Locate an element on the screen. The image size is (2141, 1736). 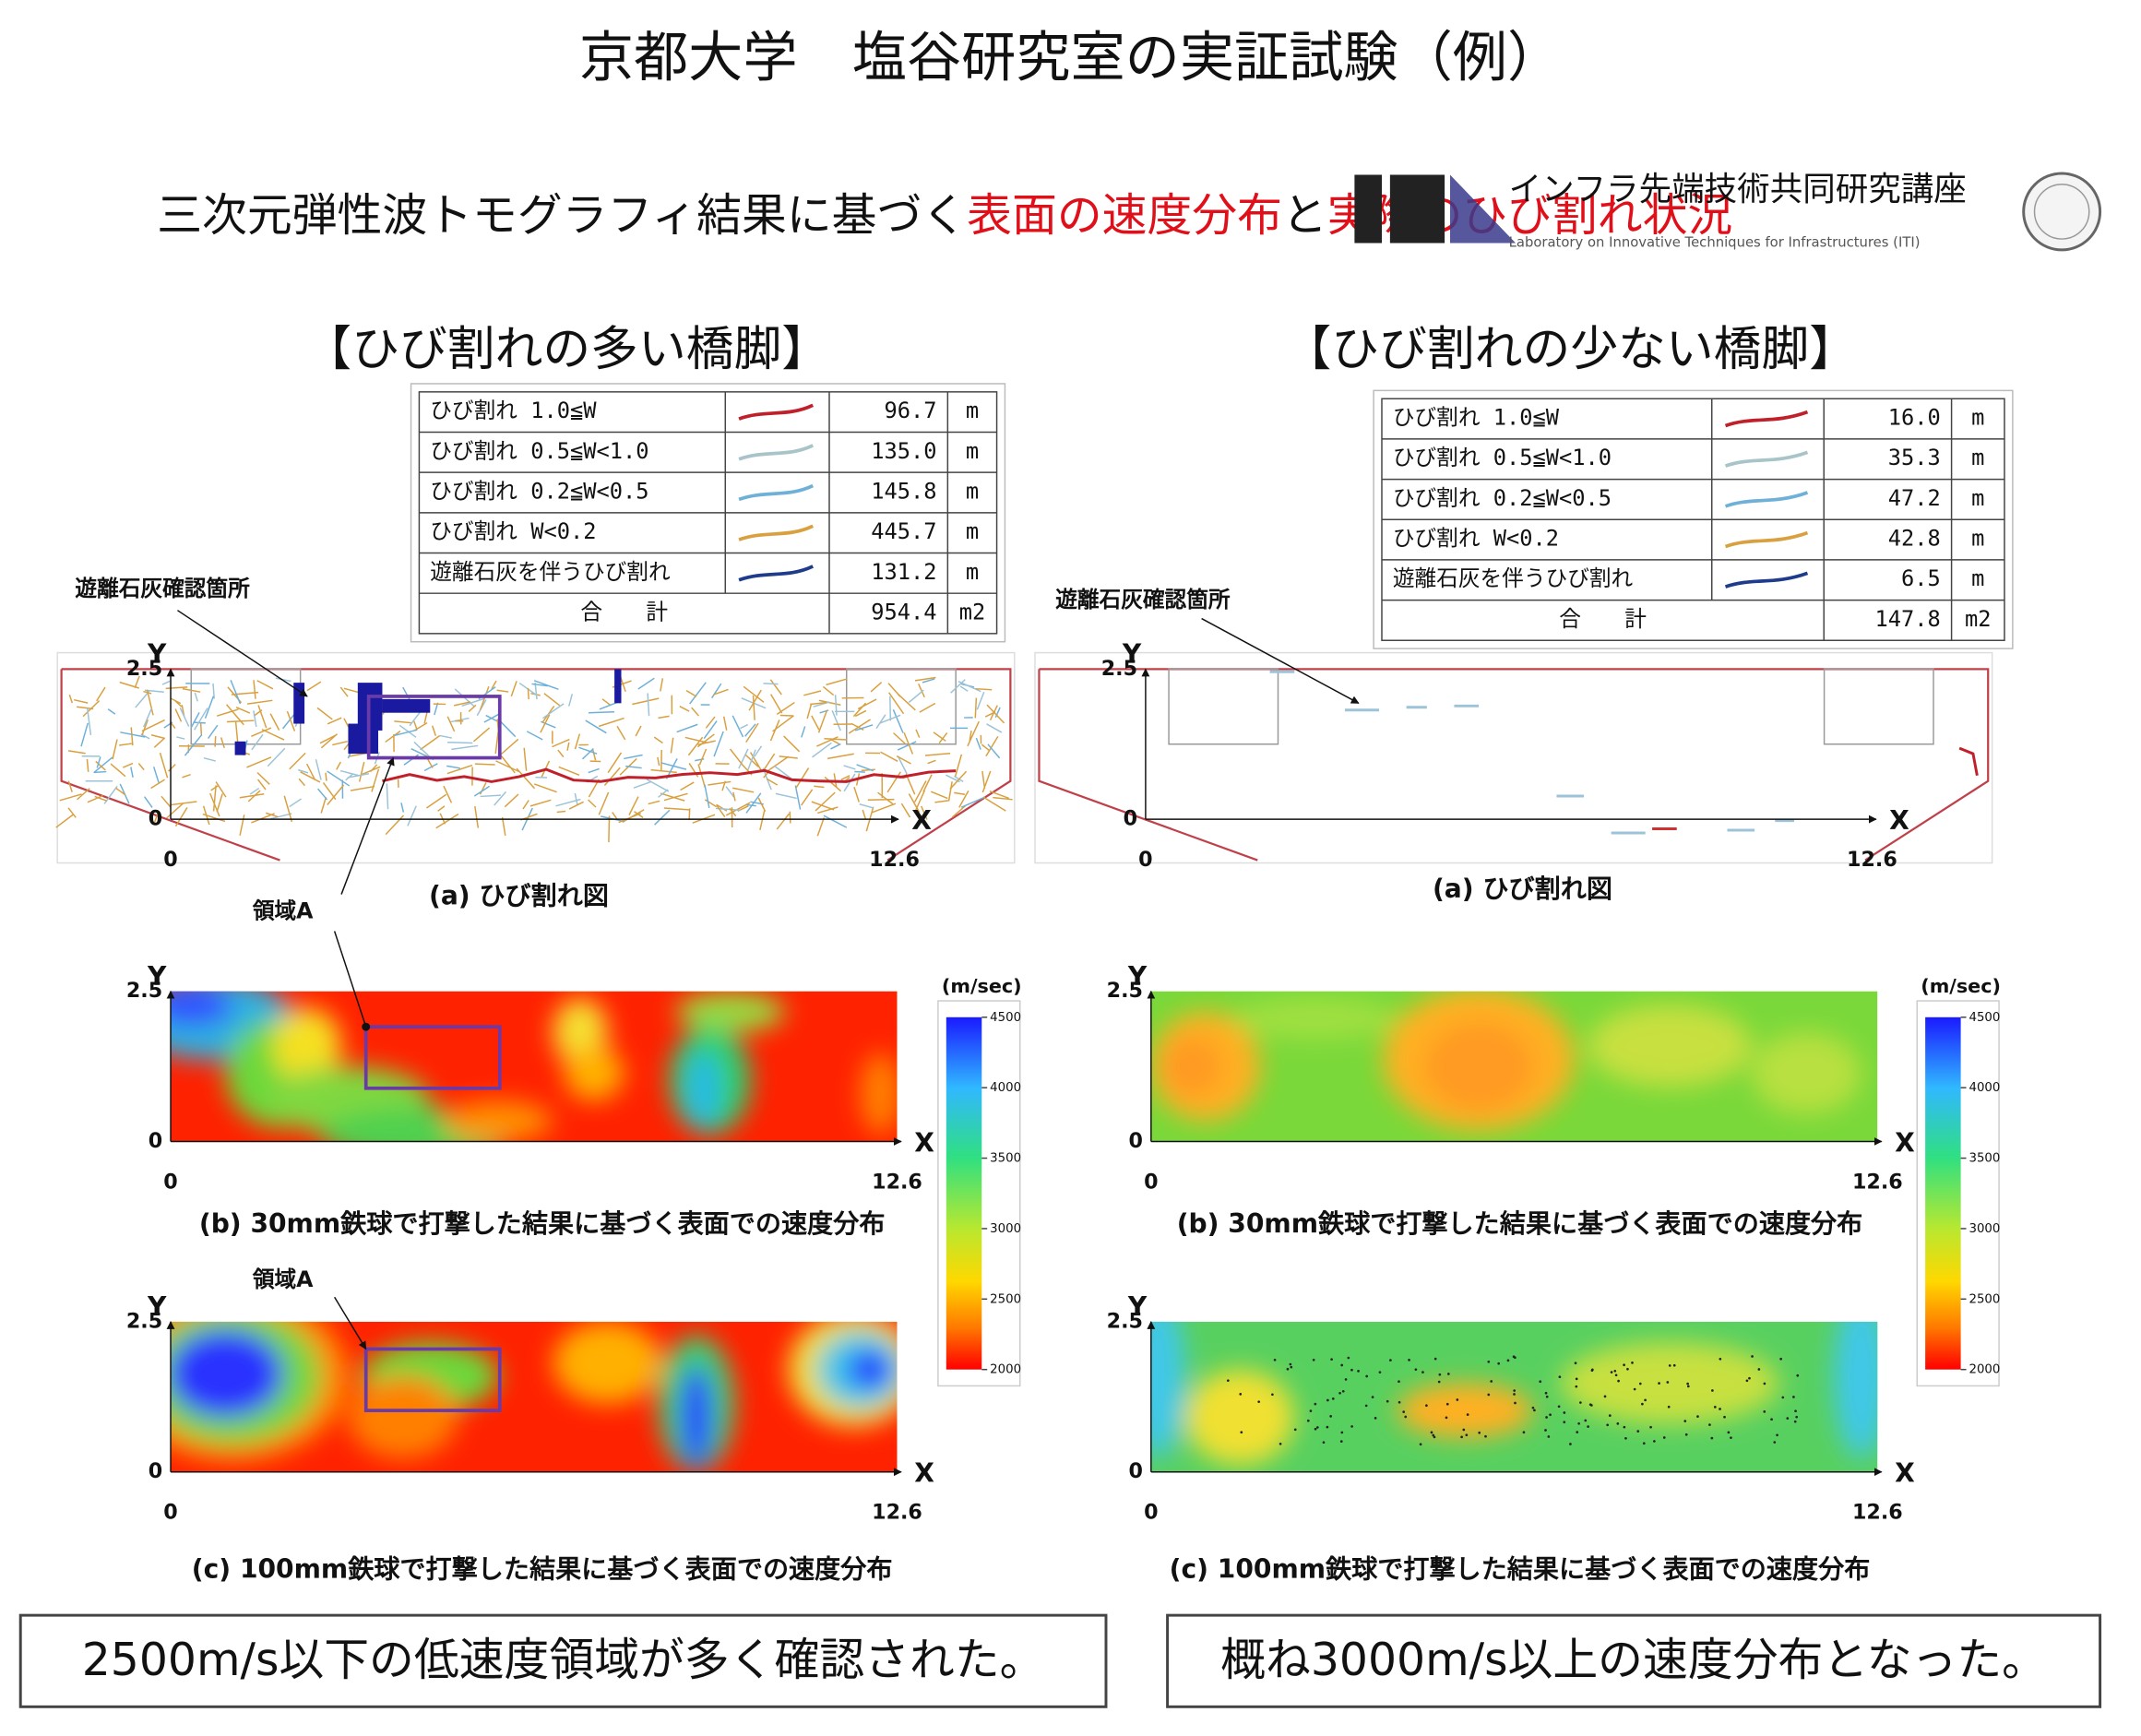
colorbar-tick-label: 4500 is located at coordinates (1984, 1018).